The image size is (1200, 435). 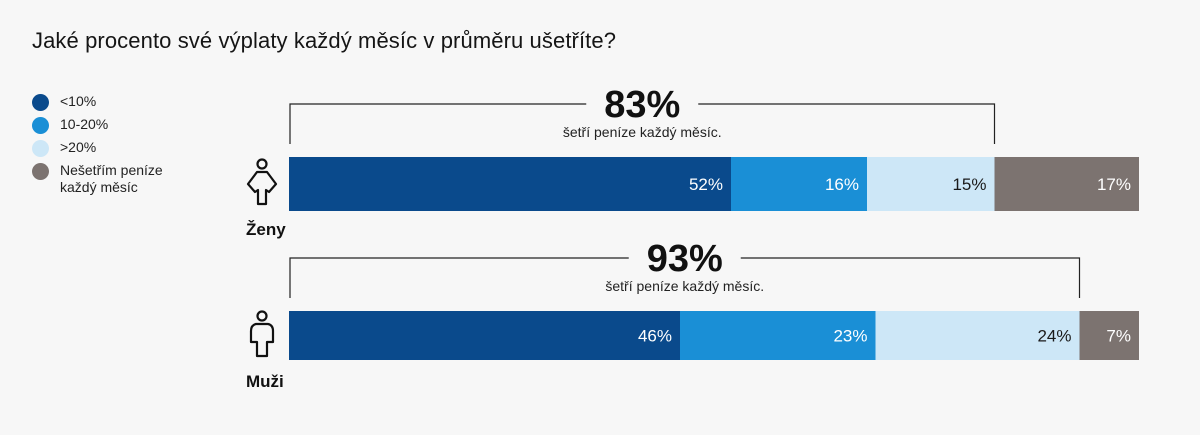 I want to click on segment-label: 24%, so click(x=1054, y=336).